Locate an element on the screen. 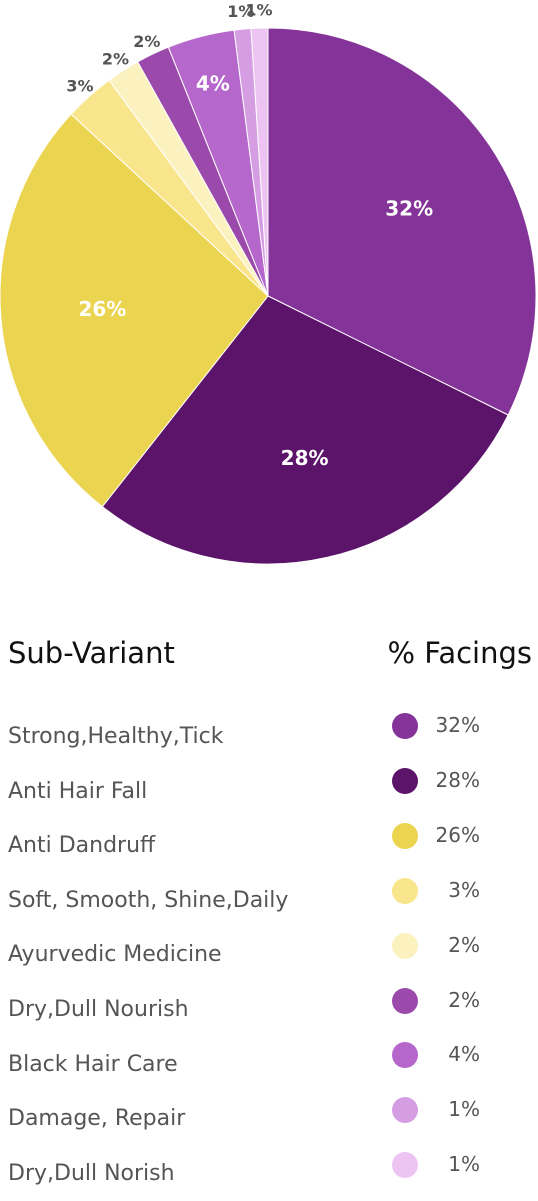 This screenshot has height=1201, width=538. slice-label-2: 26% is located at coordinates (102, 309).